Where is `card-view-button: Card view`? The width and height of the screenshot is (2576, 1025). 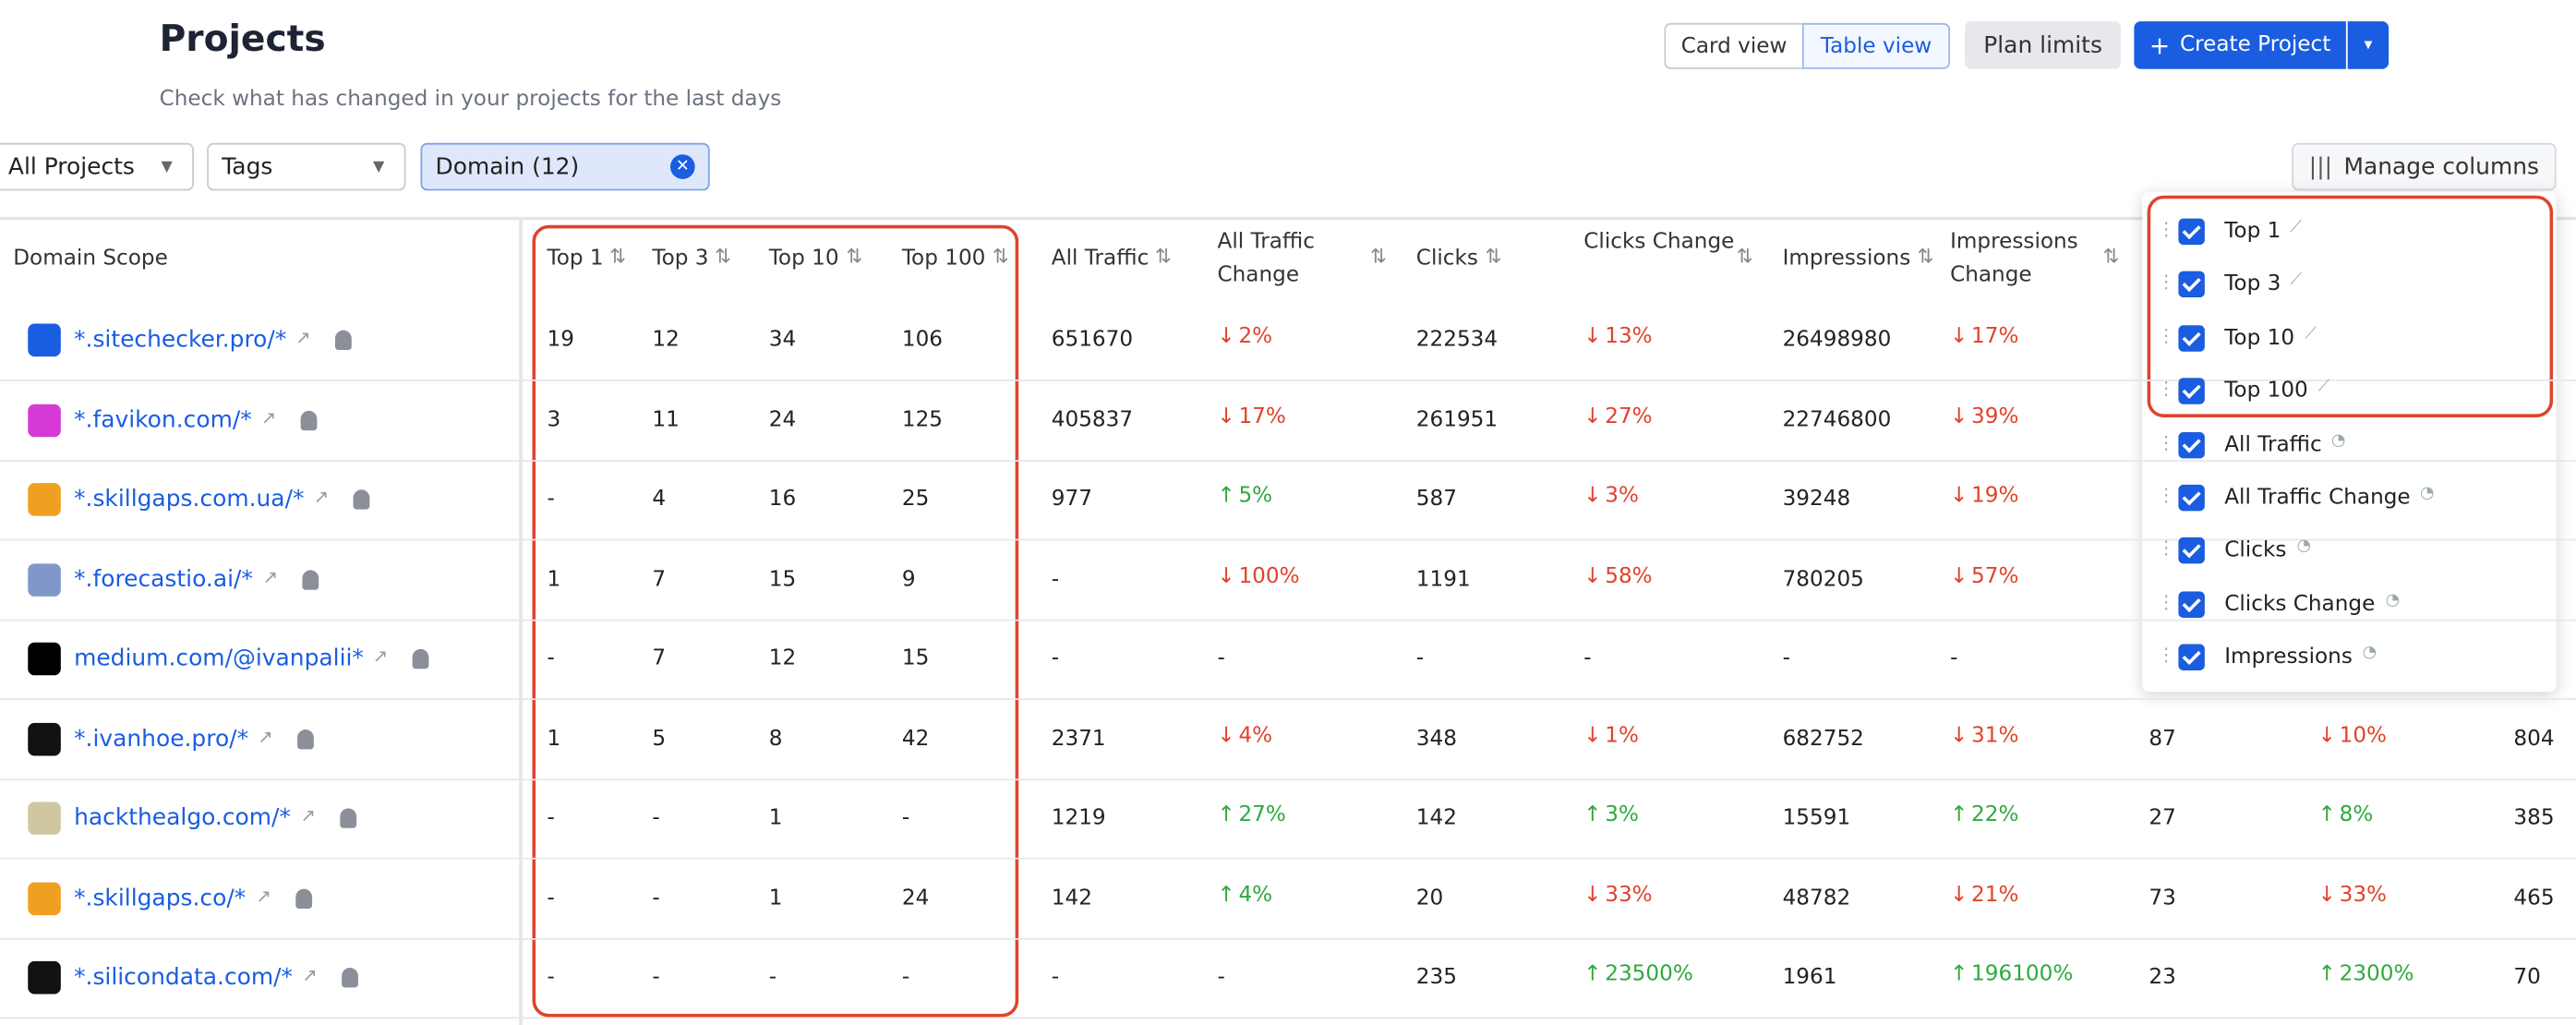
card-view-button: Card view is located at coordinates (1734, 45).